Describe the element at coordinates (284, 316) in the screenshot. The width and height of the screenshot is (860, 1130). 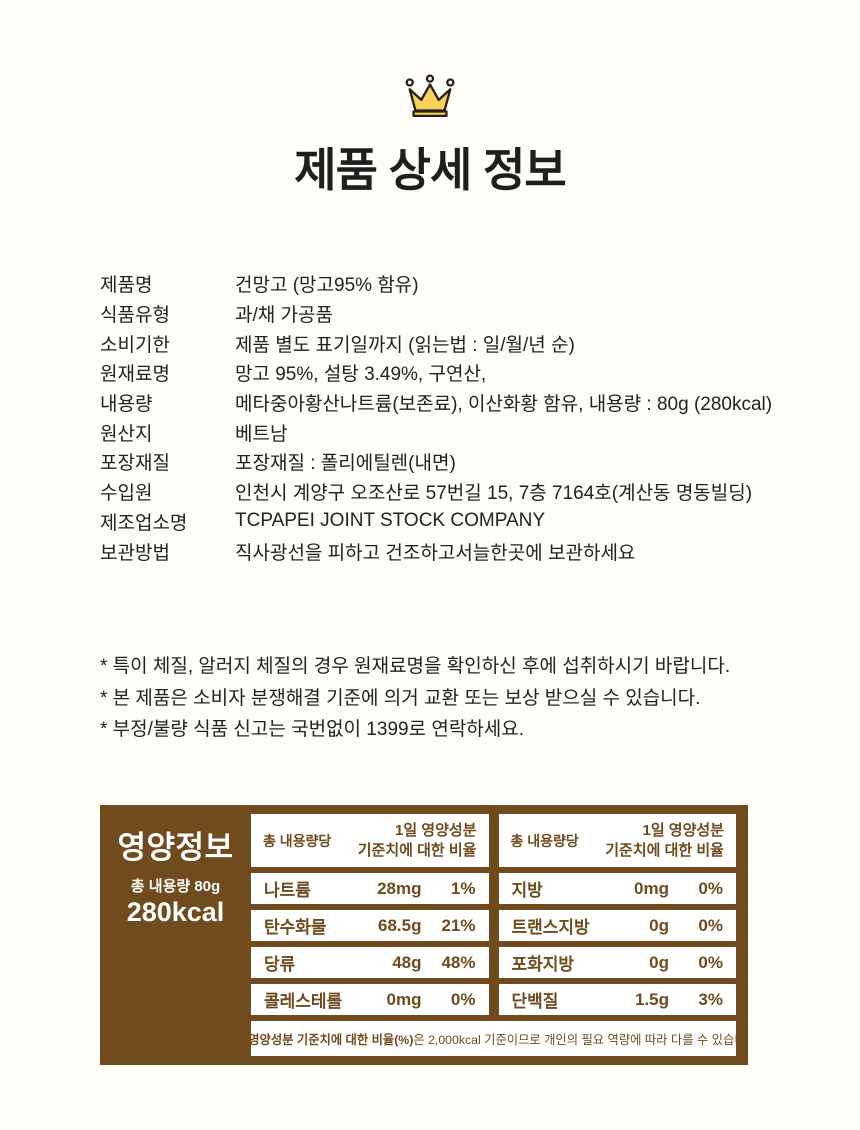
I see `info-value: 과/채 가공품` at that location.